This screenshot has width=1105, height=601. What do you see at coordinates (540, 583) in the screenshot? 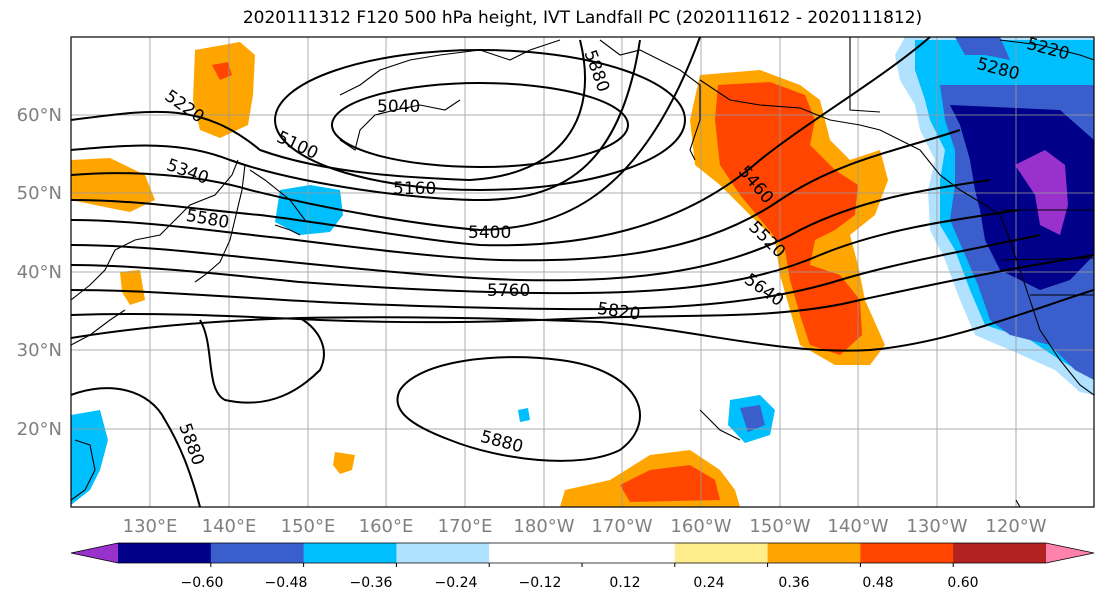
I see `colorbar-tick-label: −0.12` at bounding box center [540, 583].